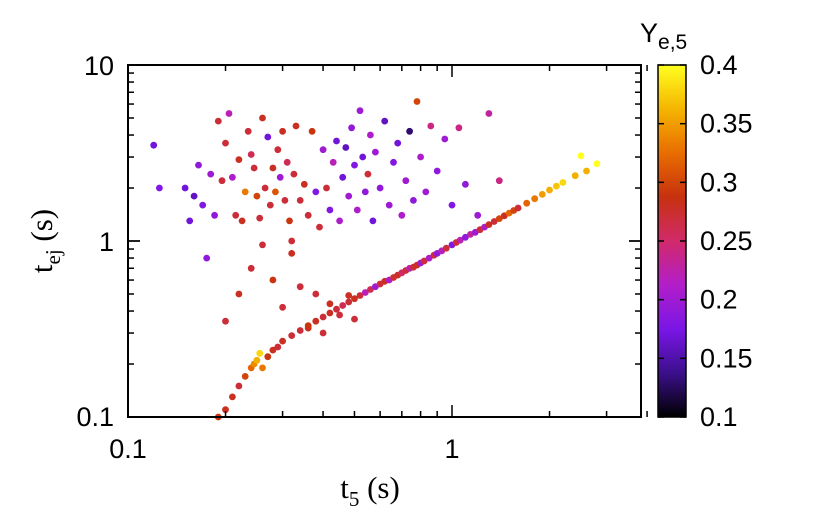  What do you see at coordinates (451, 449) in the screenshot?
I see `x-tick-label-1: 1` at bounding box center [451, 449].